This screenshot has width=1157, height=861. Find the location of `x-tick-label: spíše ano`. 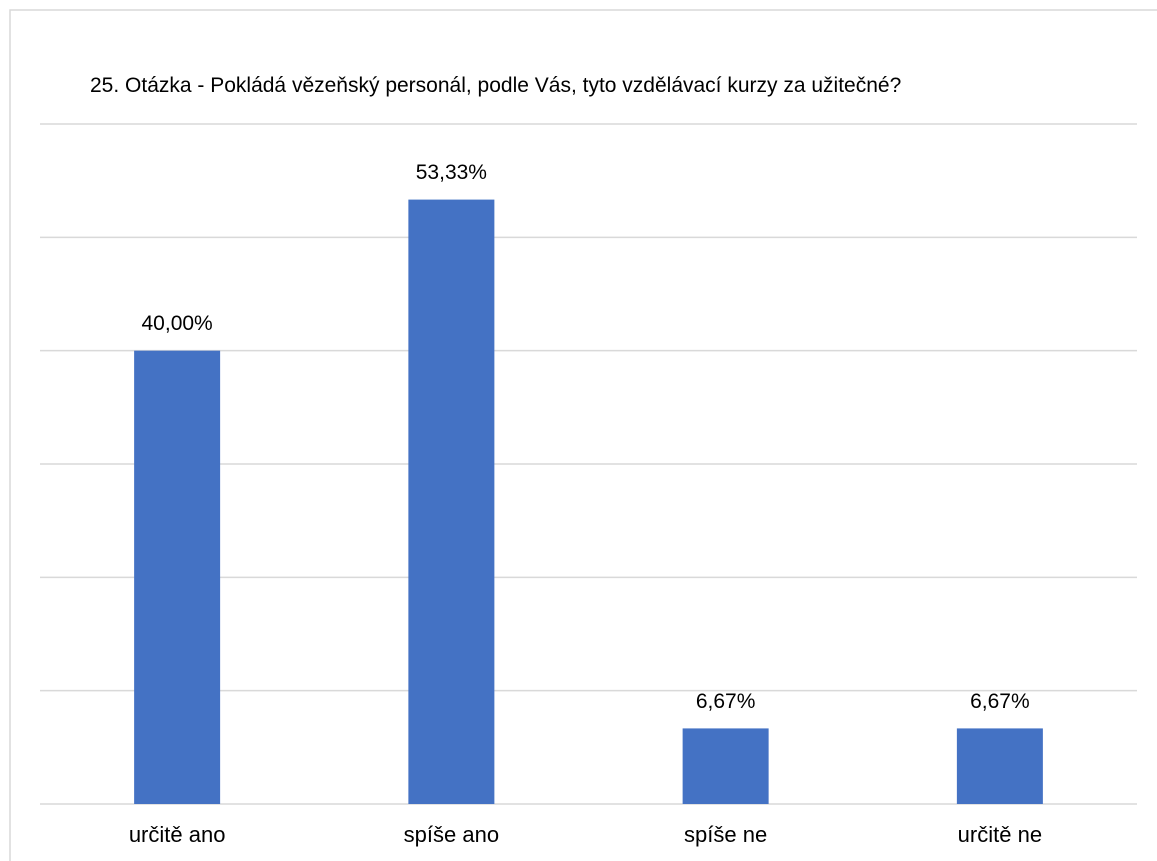

x-tick-label: spíše ano is located at coordinates (451, 834).